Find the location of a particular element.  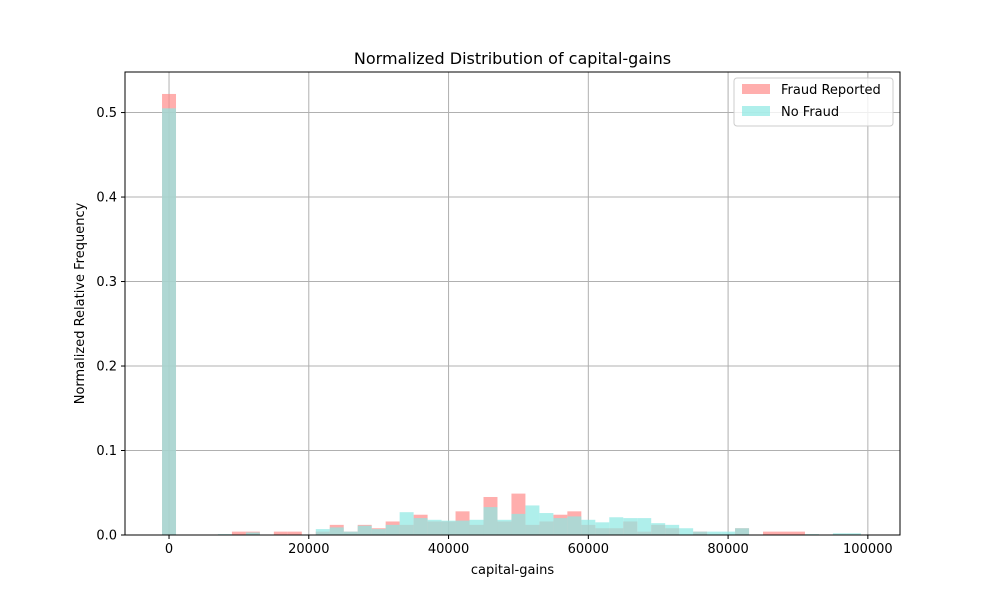

x-tick-label: 0 is located at coordinates (169, 549).